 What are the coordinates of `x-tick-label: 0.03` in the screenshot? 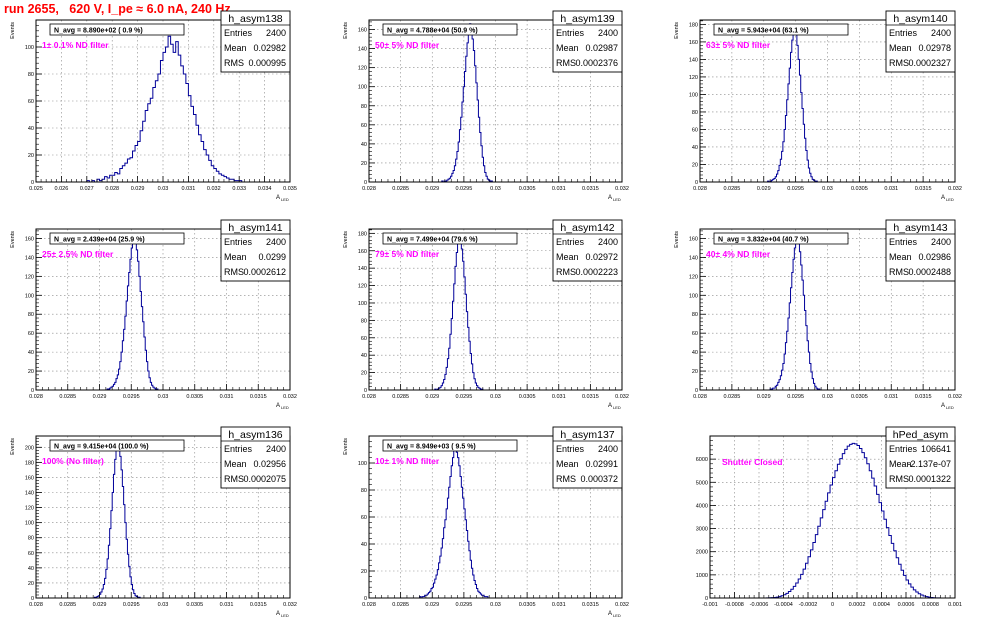 It's located at (827, 397).